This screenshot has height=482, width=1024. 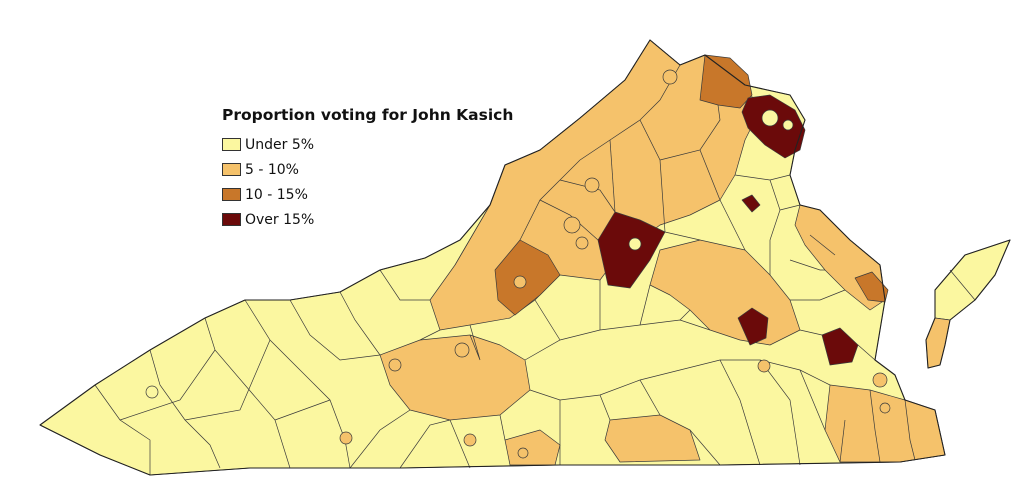 I want to click on legend-item-over-15: Over 15%, so click(x=367, y=219).